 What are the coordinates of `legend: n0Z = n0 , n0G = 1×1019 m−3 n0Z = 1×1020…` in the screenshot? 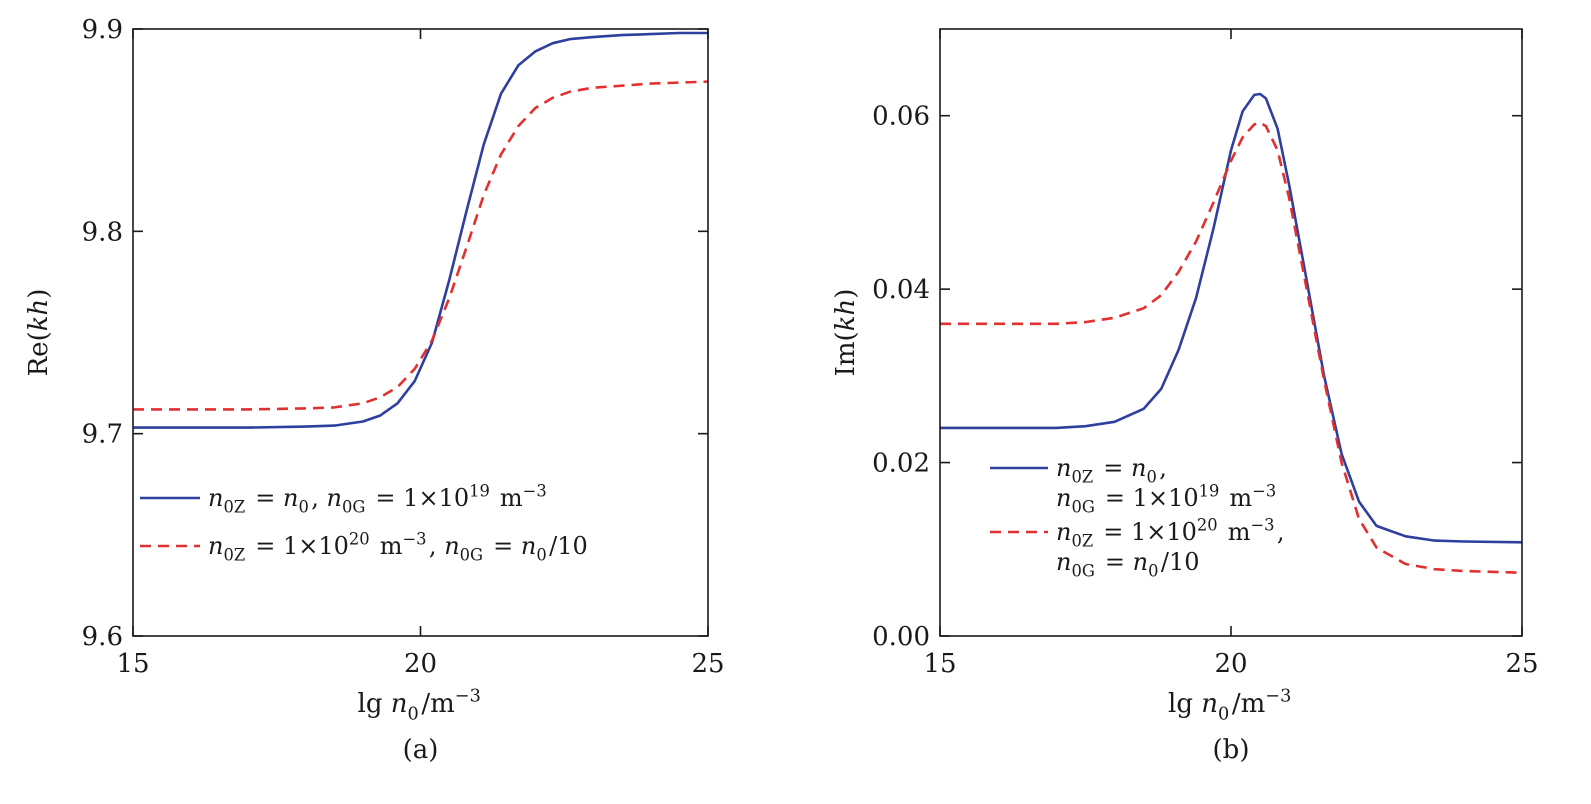 It's located at (364, 523).